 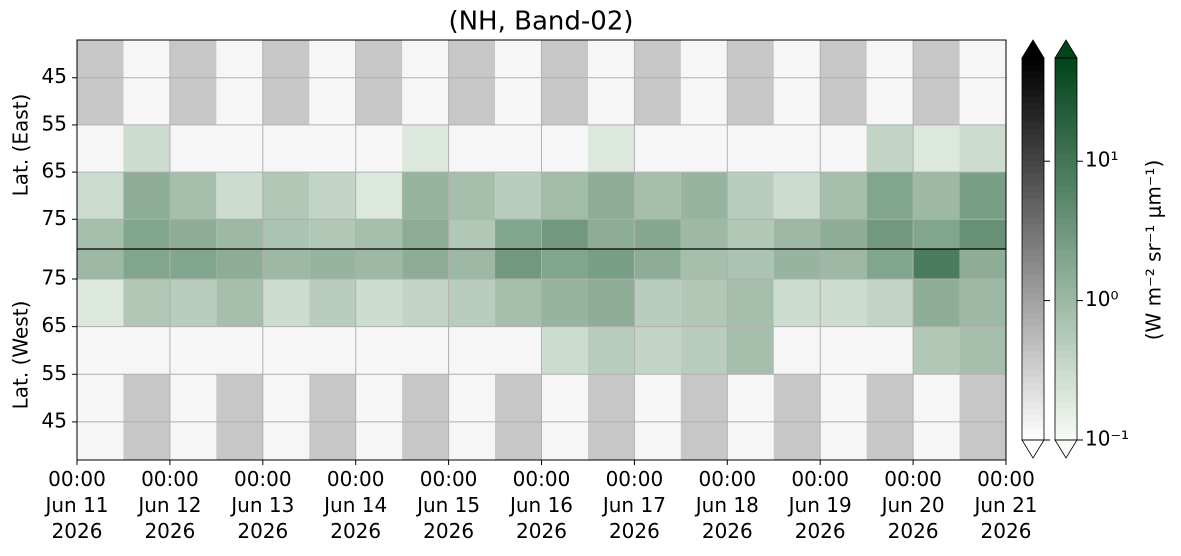 I want to click on colorbar-tick-label: 10¹, so click(x=1101, y=160).